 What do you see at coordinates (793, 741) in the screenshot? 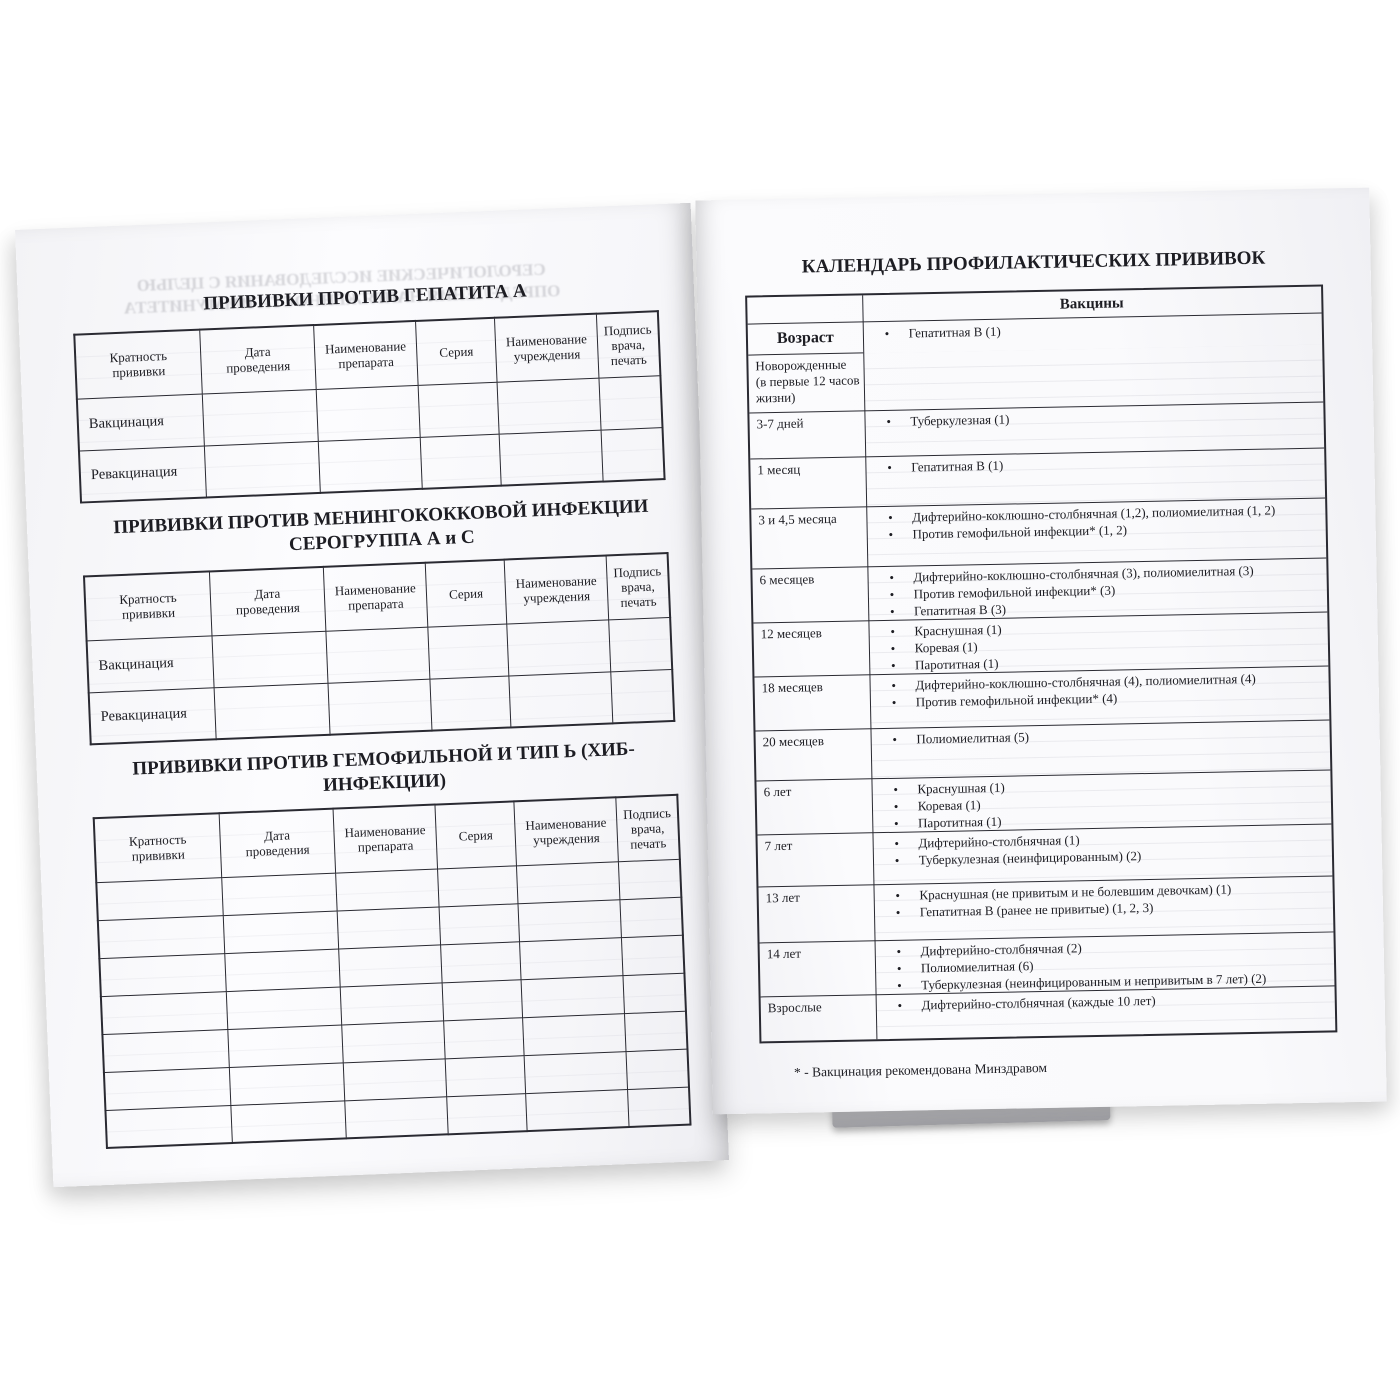
I see `age-cell: 20 месяцев` at bounding box center [793, 741].